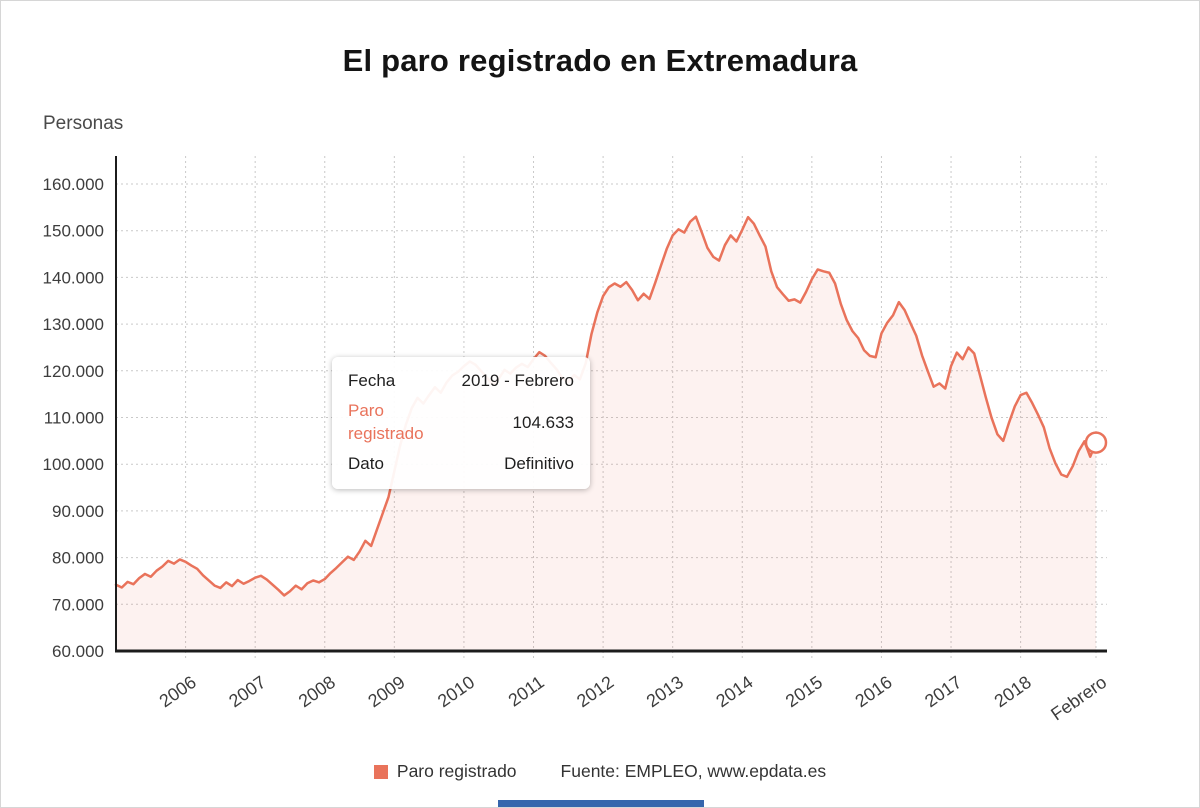 The width and height of the screenshot is (1200, 808). Describe the element at coordinates (78, 651) in the screenshot. I see `y-tick-label: 60.000` at that location.